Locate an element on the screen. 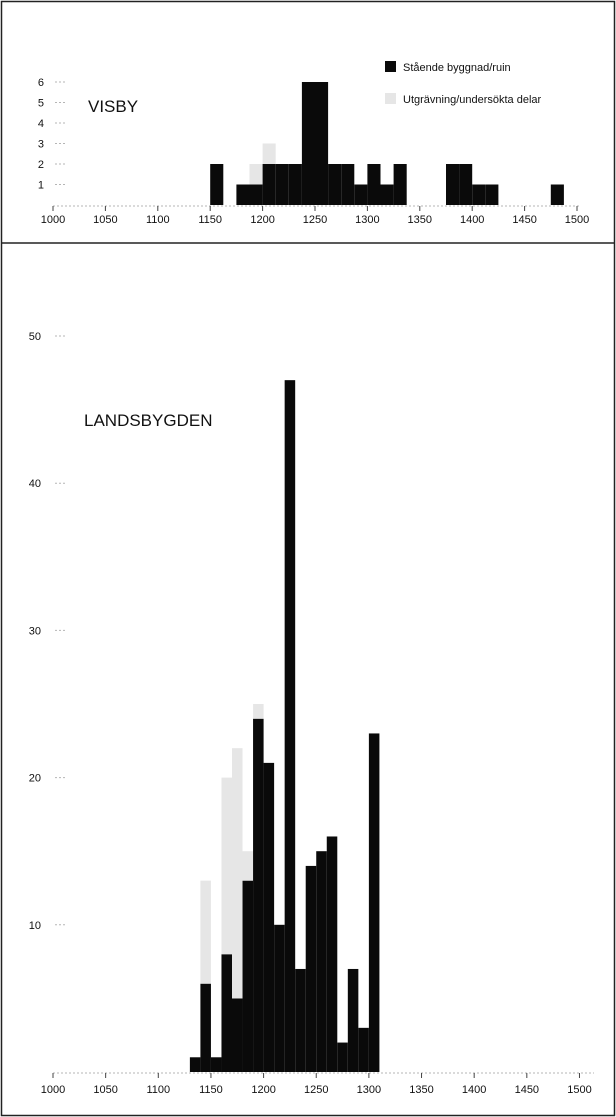 The height and width of the screenshot is (1117, 616). visby-y-tick-label: 6 is located at coordinates (41, 83).